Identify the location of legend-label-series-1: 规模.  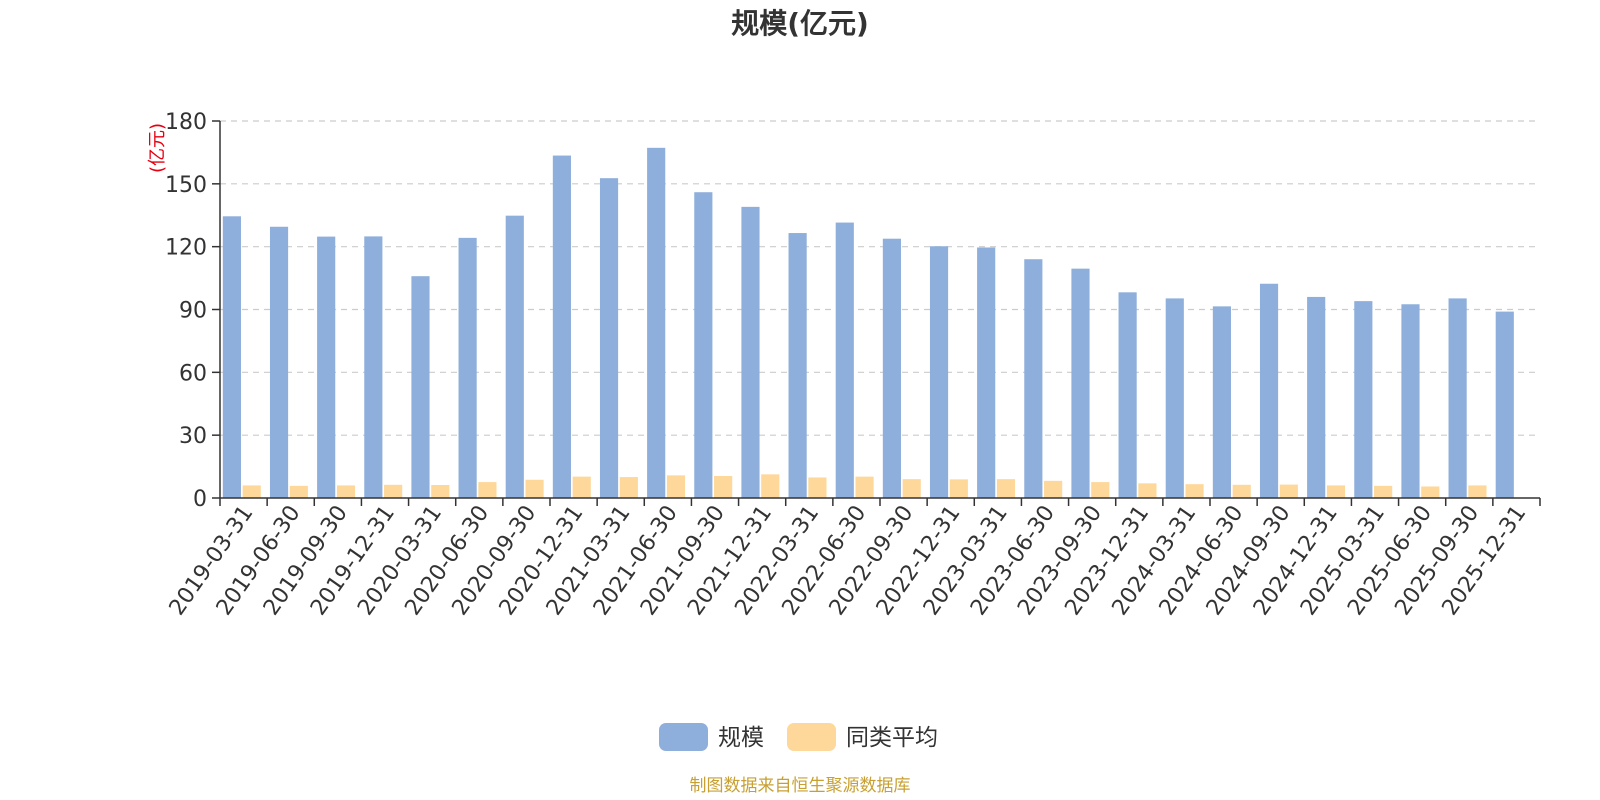
(741, 738).